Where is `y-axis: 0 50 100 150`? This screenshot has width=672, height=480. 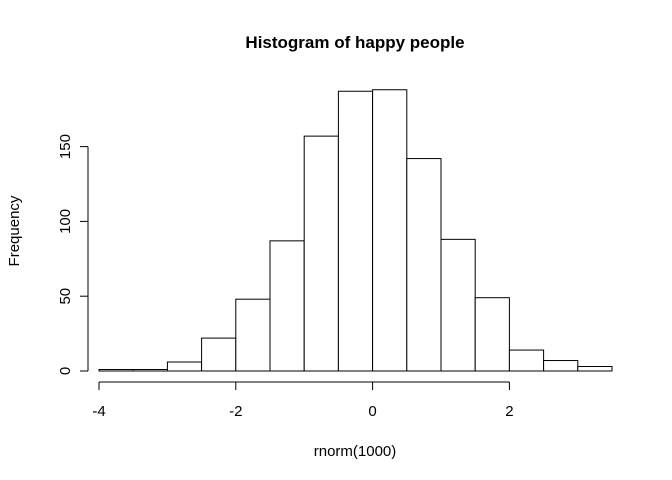
y-axis: 0 50 100 150 is located at coordinates (73, 254).